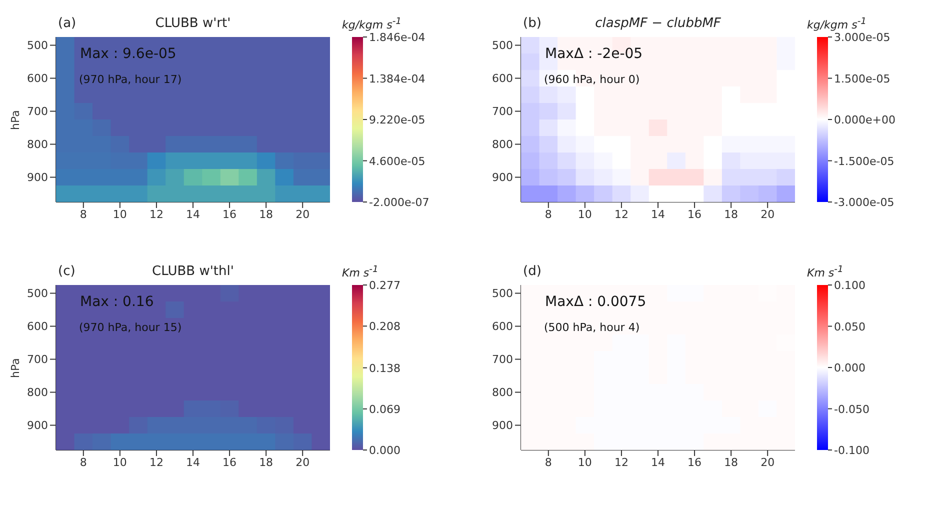 This screenshot has width=945, height=519. I want to click on color-bar-label: 1.500e-05, so click(862, 79).